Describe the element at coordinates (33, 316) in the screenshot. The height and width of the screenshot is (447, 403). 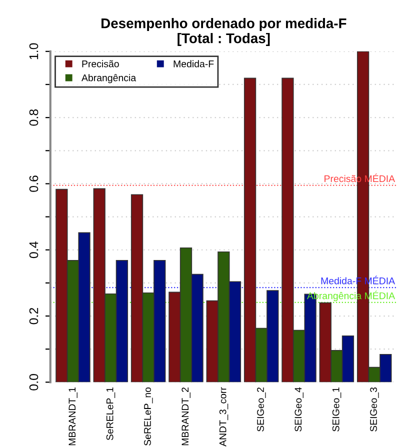
I see `y-tick-label: 0.2` at that location.